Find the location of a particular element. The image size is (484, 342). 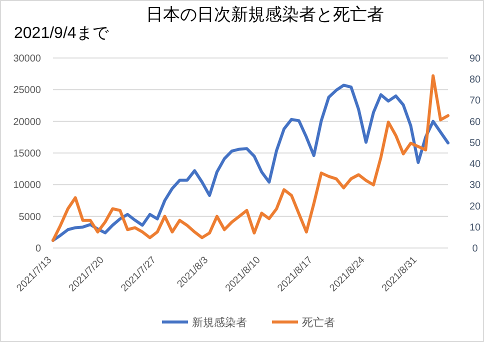

chart-subtitle: 2021/9/4まで is located at coordinates (62, 33).